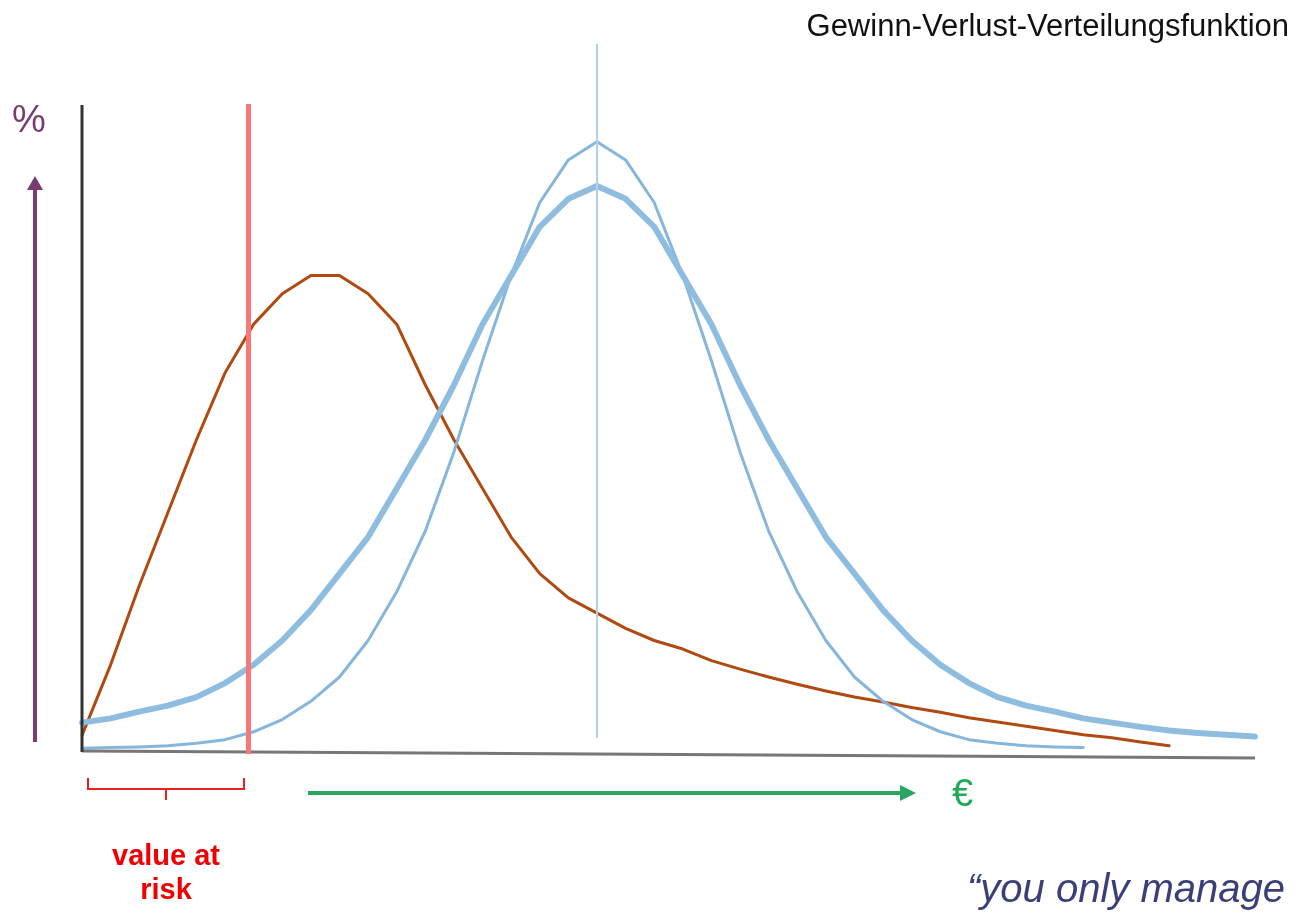 The image size is (1299, 916). Describe the element at coordinates (1047, 26) in the screenshot. I see `chart-title: Gewinn-Verlust-Verteilungsfunktion` at that location.